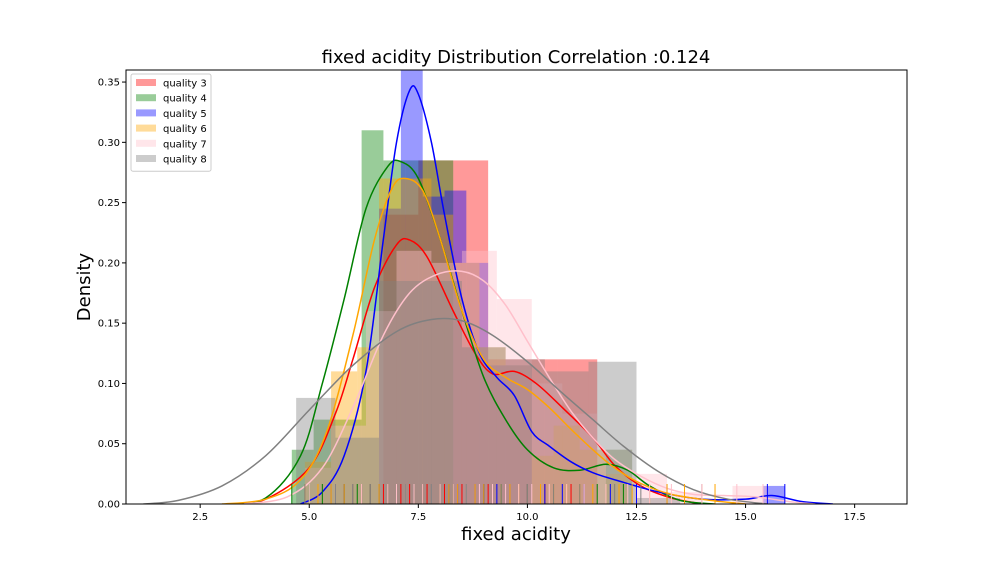 The width and height of the screenshot is (1008, 576). Describe the element at coordinates (527, 517) in the screenshot. I see `x-tick-label-3: 10.0` at that location.